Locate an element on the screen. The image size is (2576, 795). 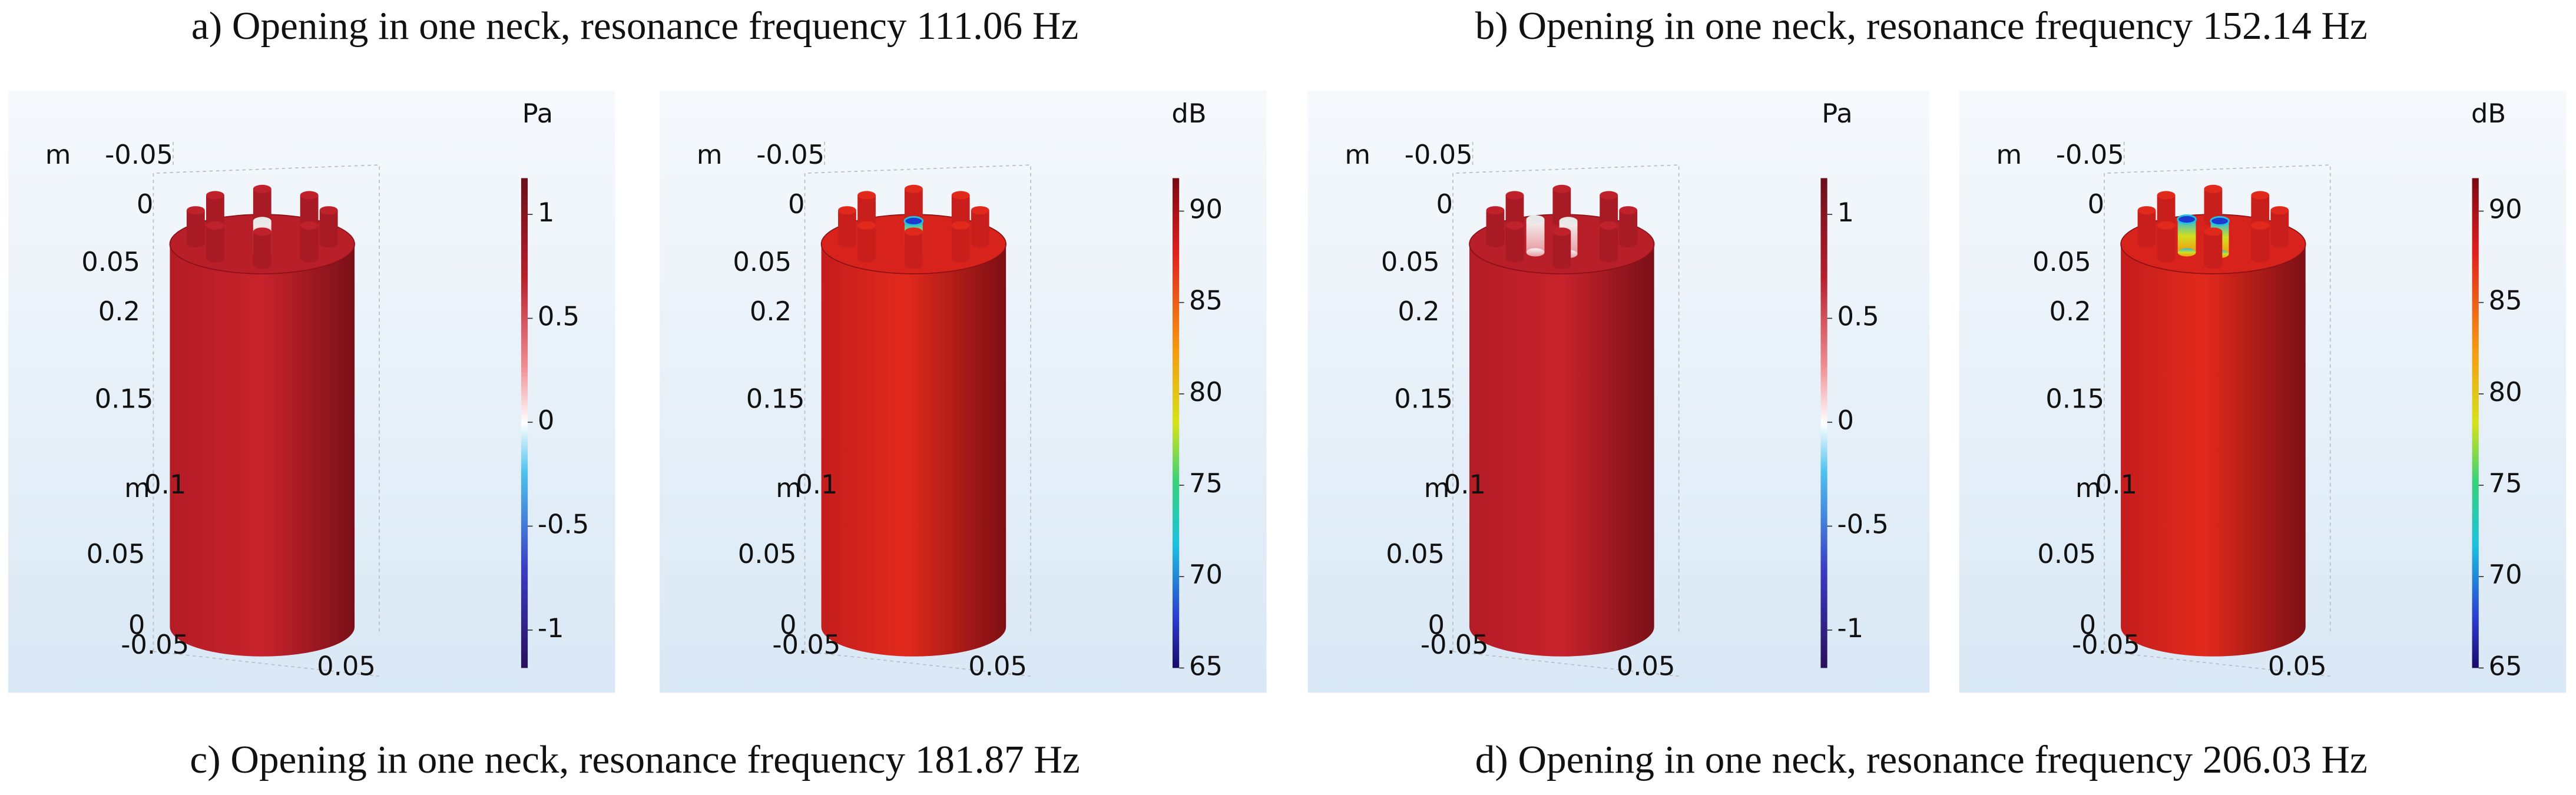
colorbar-unit: dB is located at coordinates (1188, 113).